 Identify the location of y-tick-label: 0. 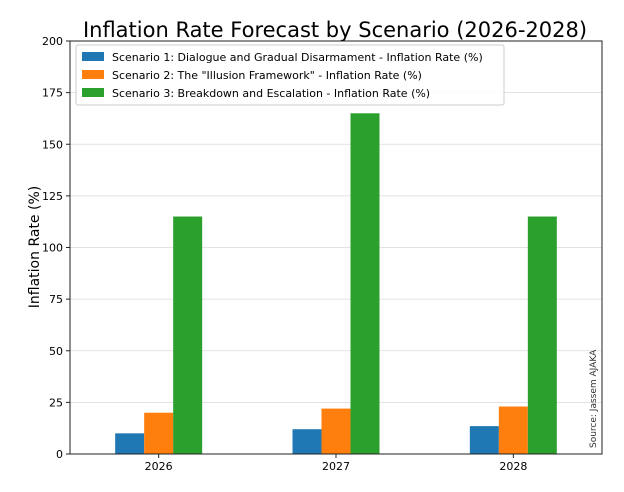
(59, 454).